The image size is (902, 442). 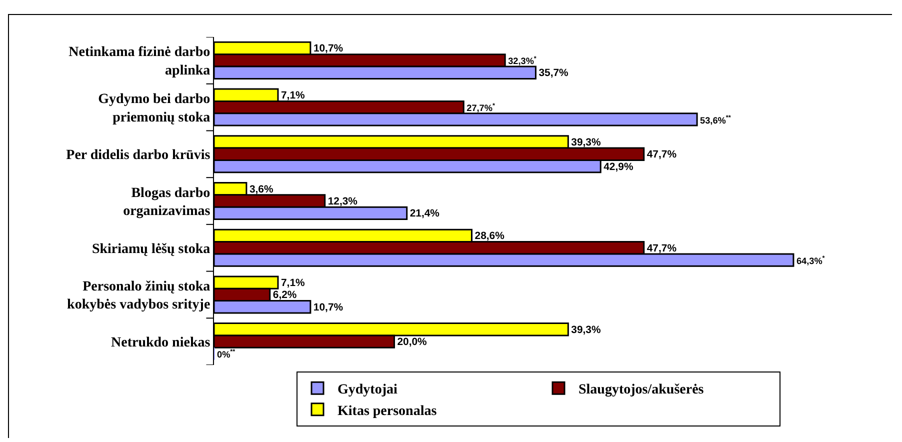 I want to click on data-label: 28,6%, so click(x=489, y=236).